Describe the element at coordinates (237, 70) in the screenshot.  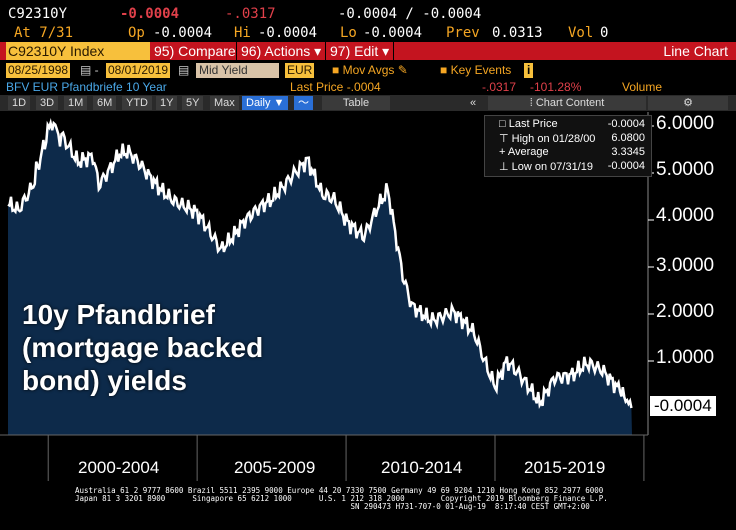
I see `field-select: Mid Yield` at that location.